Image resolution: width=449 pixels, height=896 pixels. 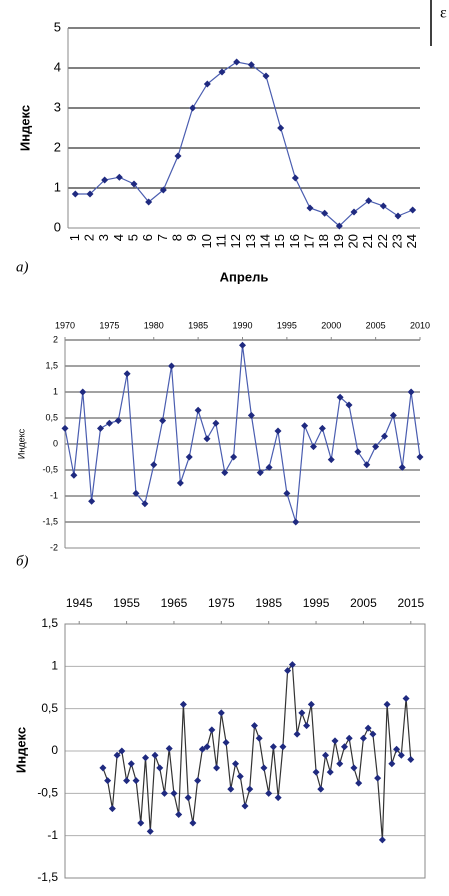 I want to click on panel-label: а), so click(x=22, y=267).